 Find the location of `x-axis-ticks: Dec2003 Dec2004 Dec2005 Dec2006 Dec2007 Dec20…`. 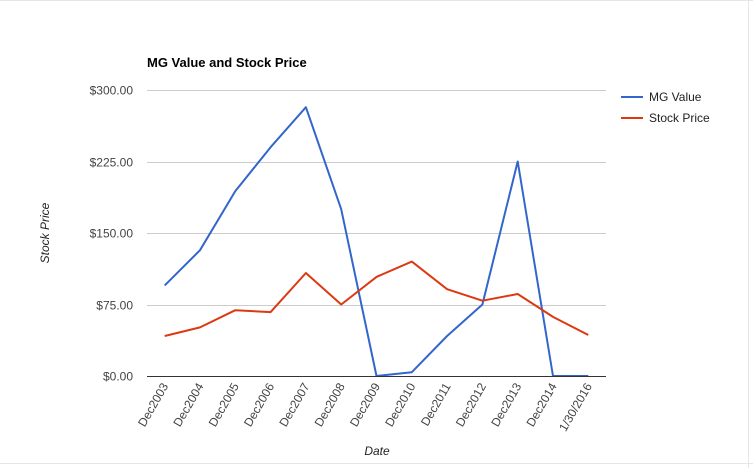

x-axis-ticks: Dec2003 Dec2004 Dec2005 Dec2006 Dec2007 Dec20… is located at coordinates (365, 407).